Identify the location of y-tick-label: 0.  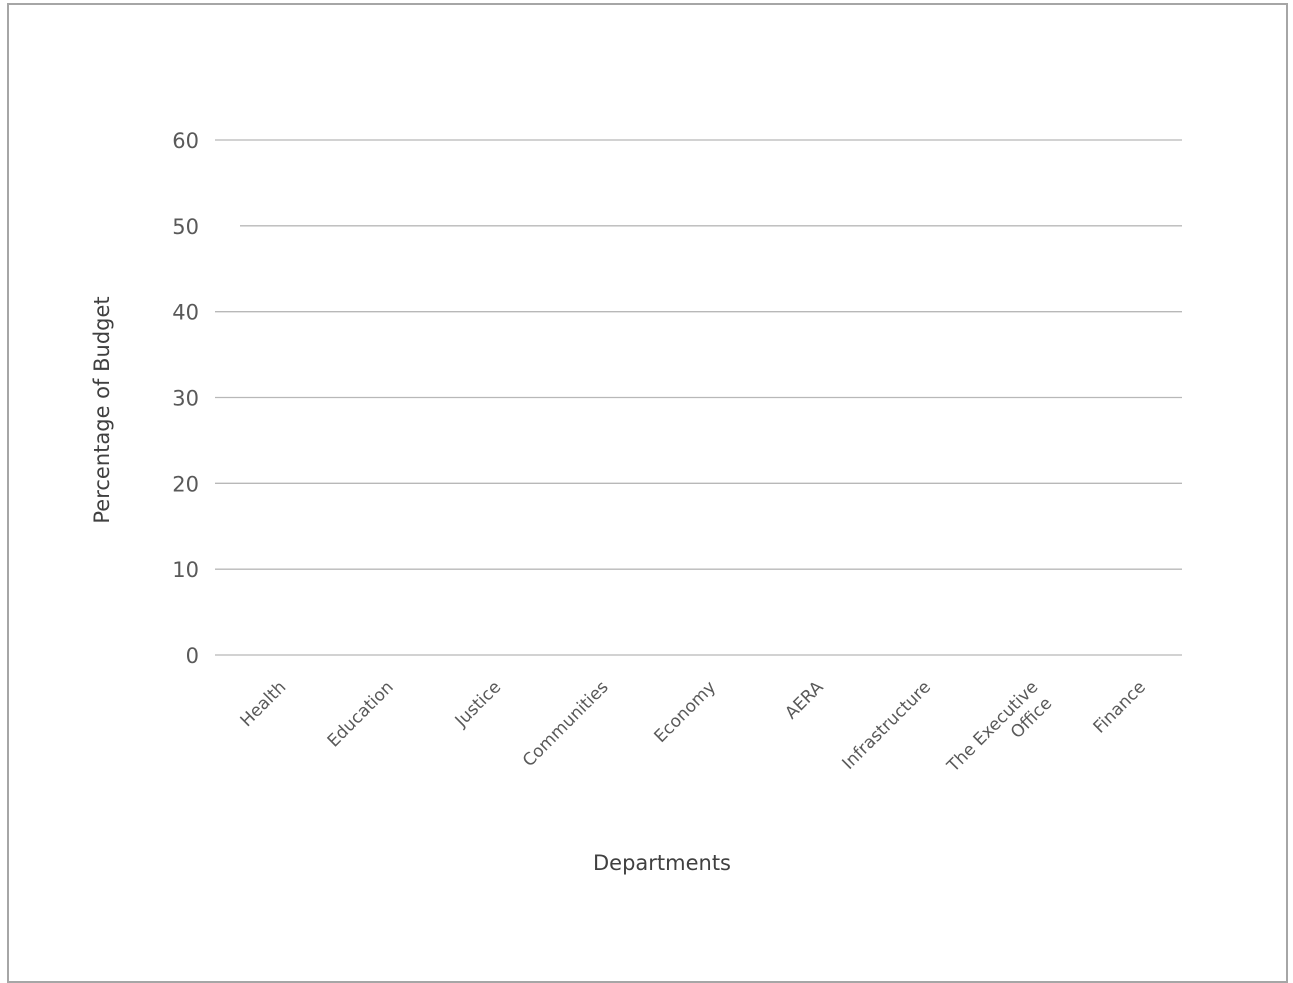
(192, 656).